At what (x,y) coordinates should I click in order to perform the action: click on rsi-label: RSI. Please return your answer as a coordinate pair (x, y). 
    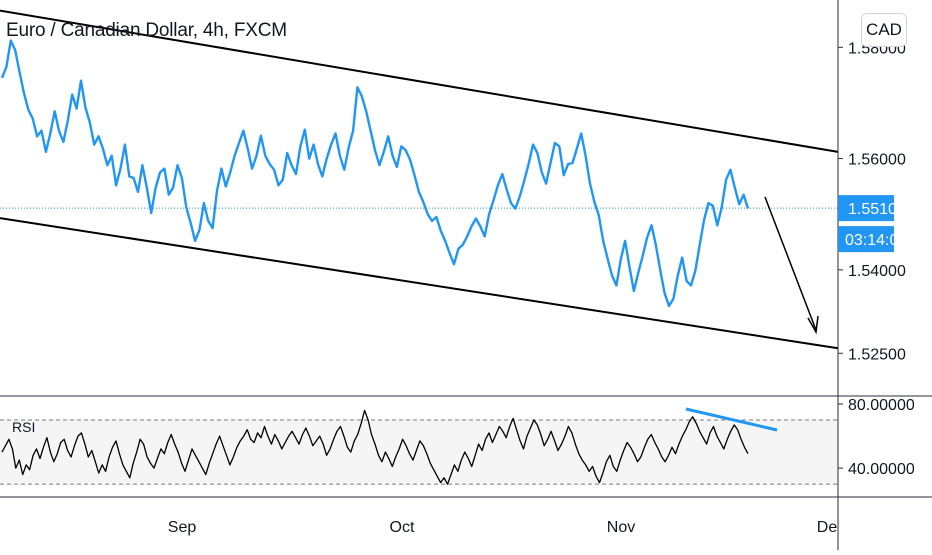
    Looking at the image, I should click on (23, 427).